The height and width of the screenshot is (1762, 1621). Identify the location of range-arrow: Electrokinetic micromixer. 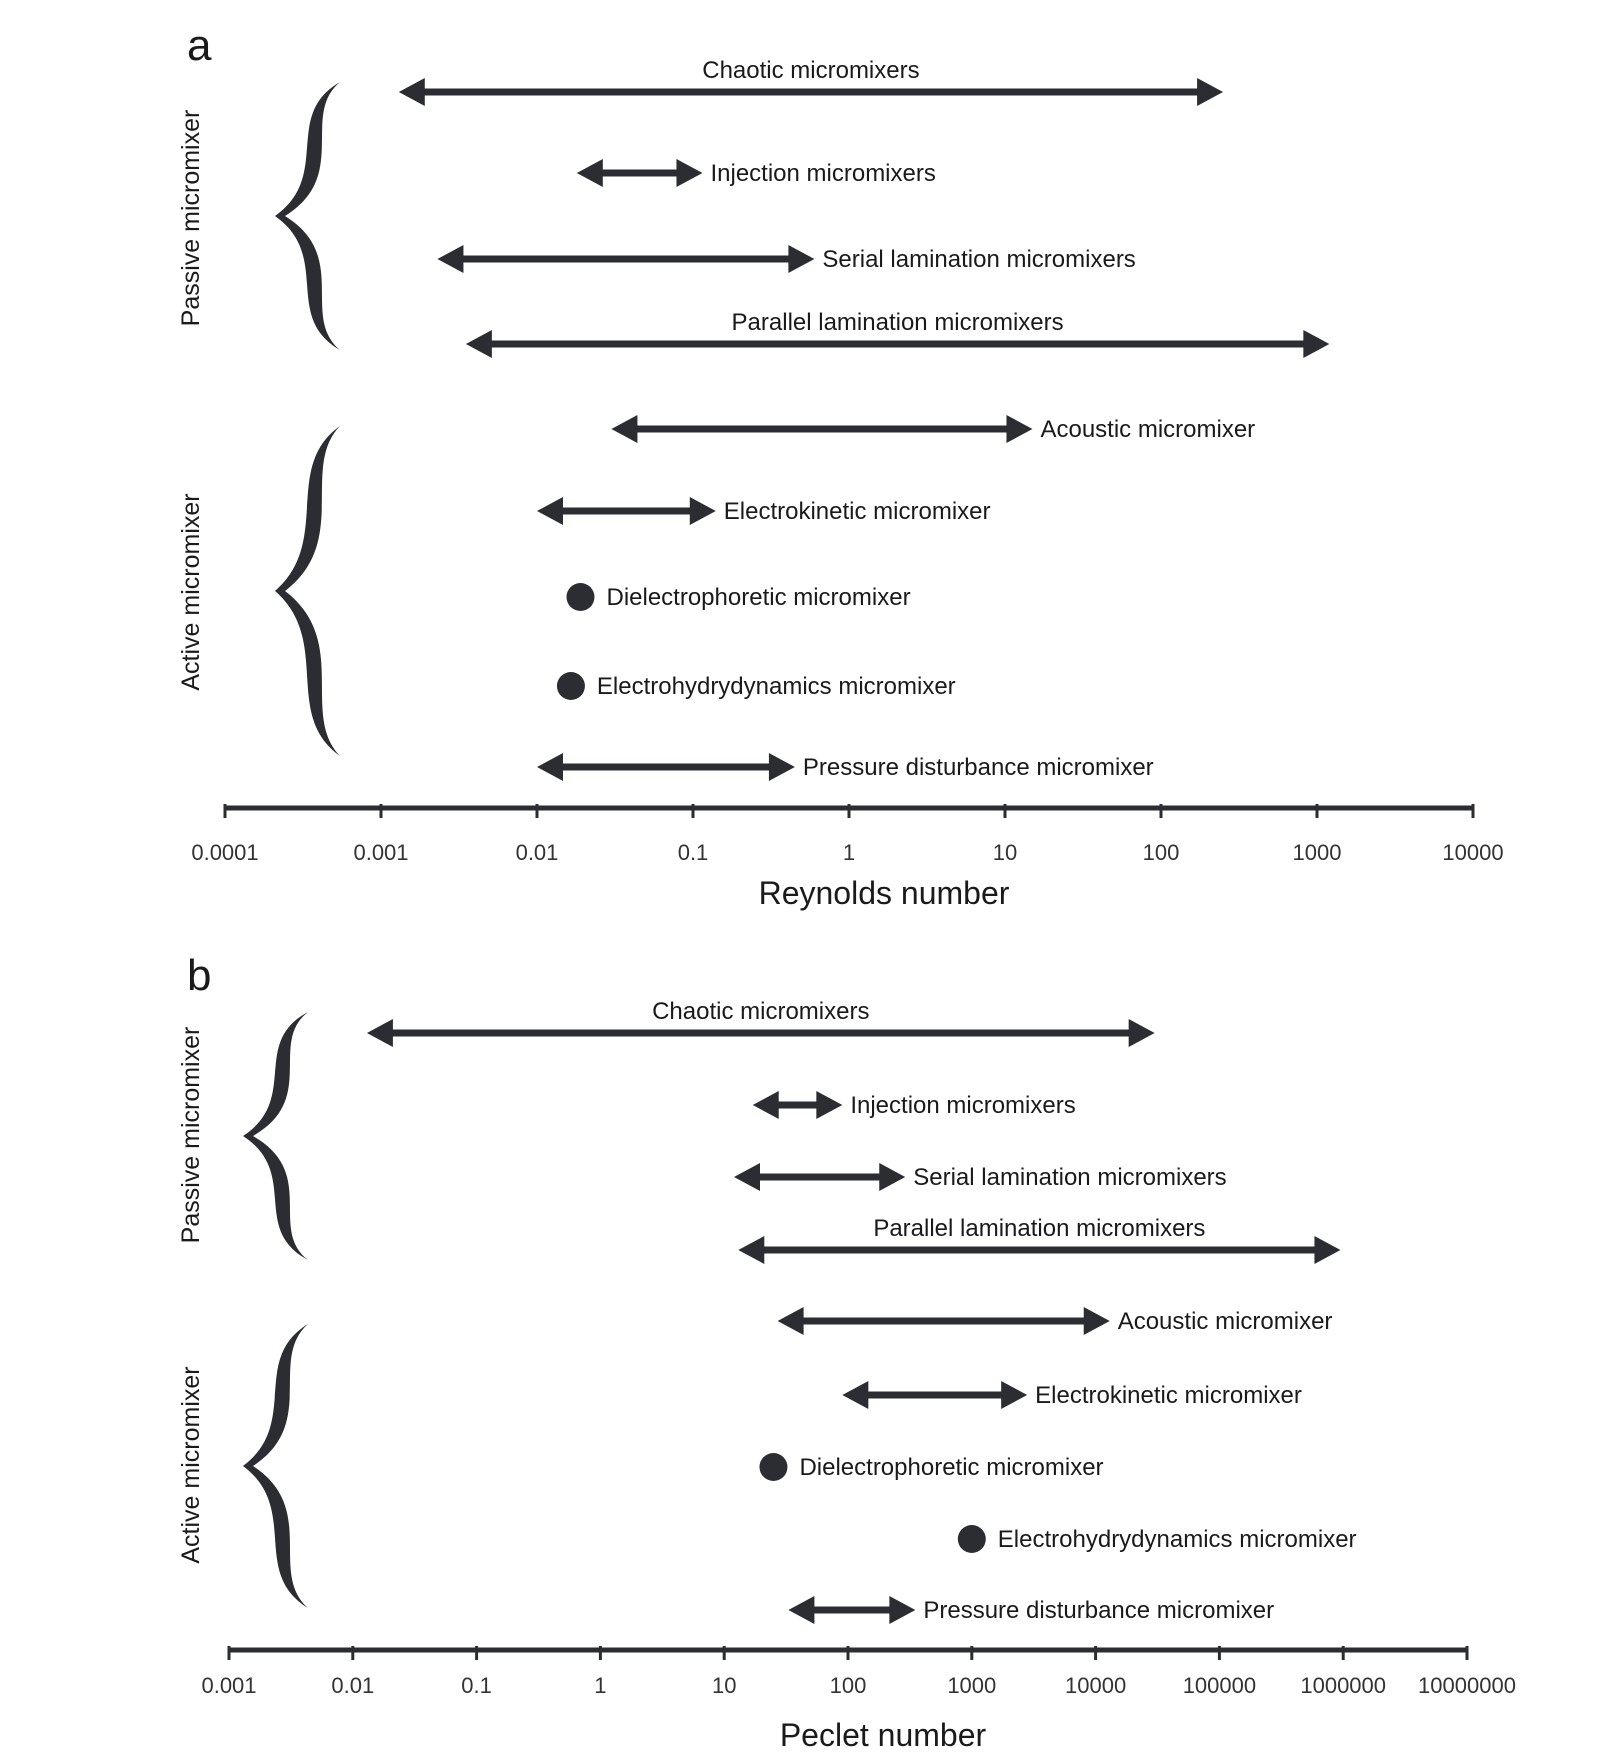
(1072, 1395).